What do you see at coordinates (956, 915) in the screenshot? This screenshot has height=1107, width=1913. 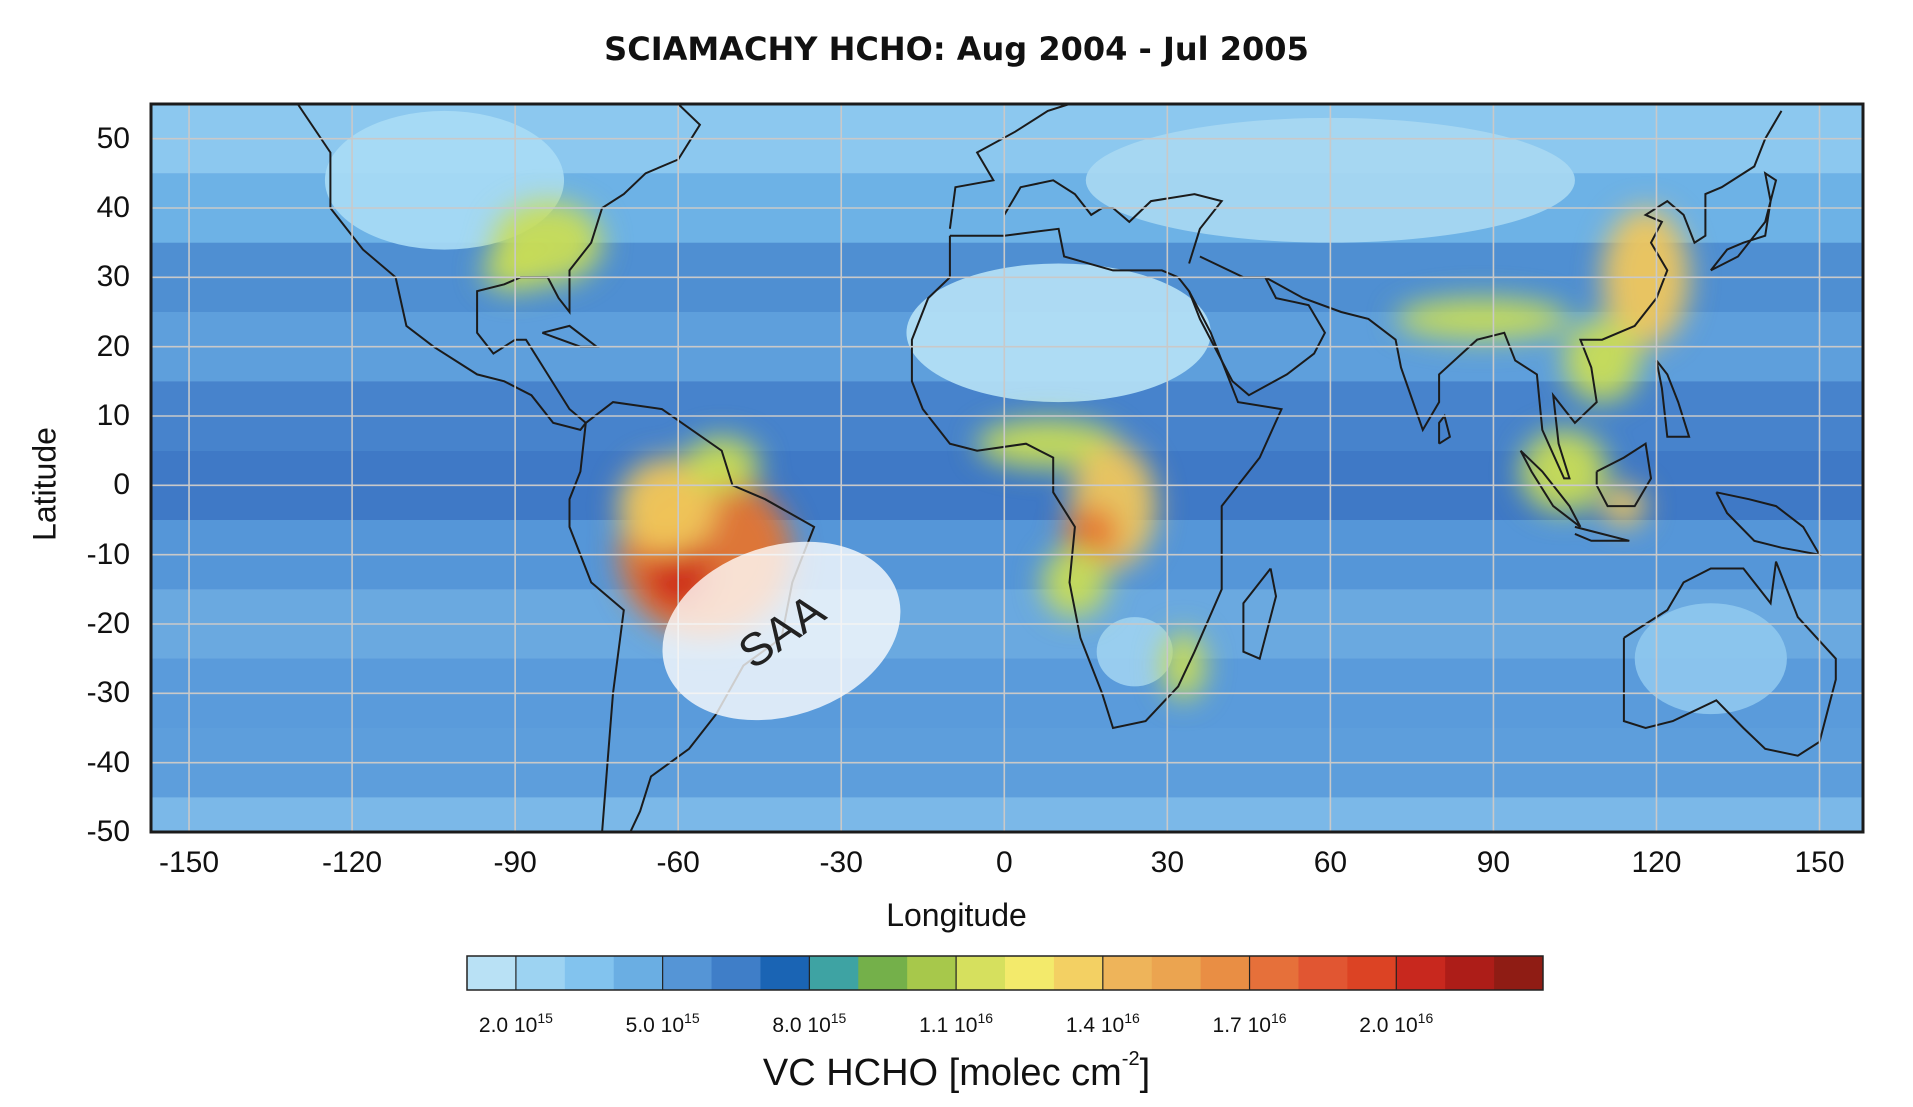 I see `x-axis-label: Longitude` at bounding box center [956, 915].